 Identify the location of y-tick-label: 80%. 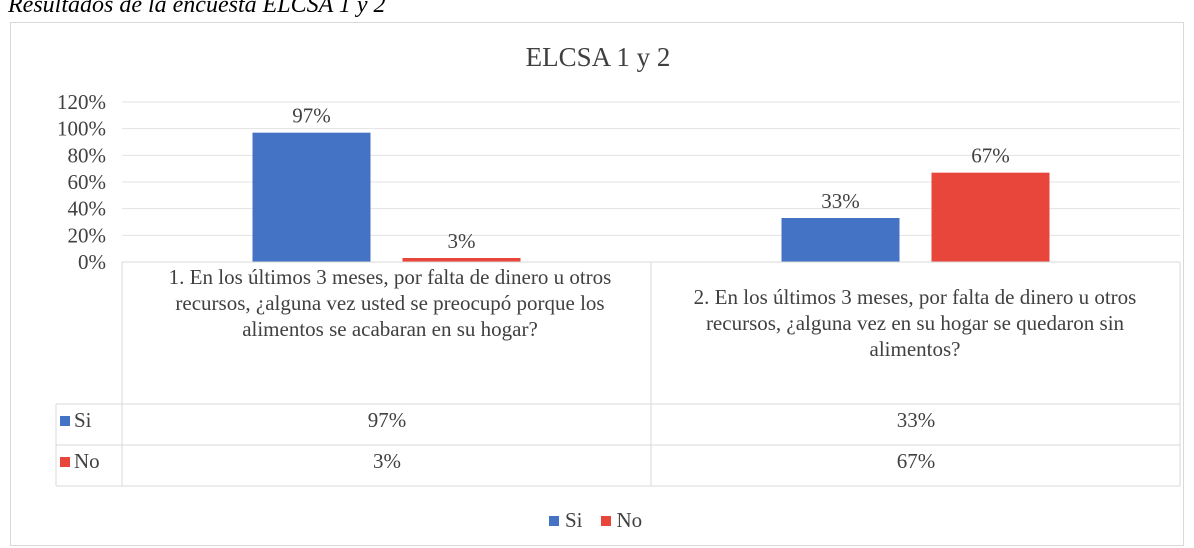
(87, 155).